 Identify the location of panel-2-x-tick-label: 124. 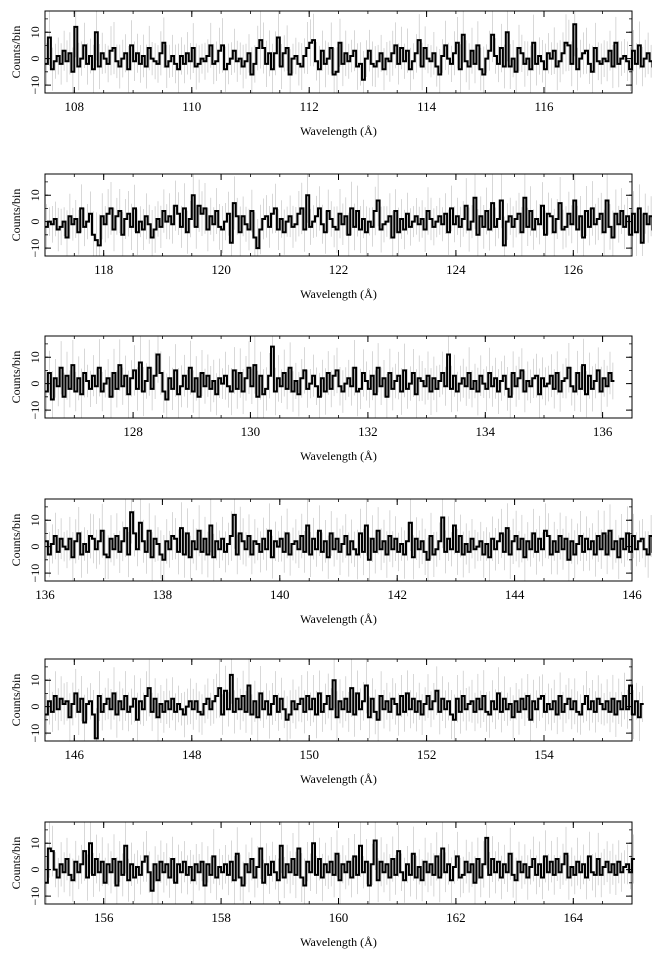
(456, 269).